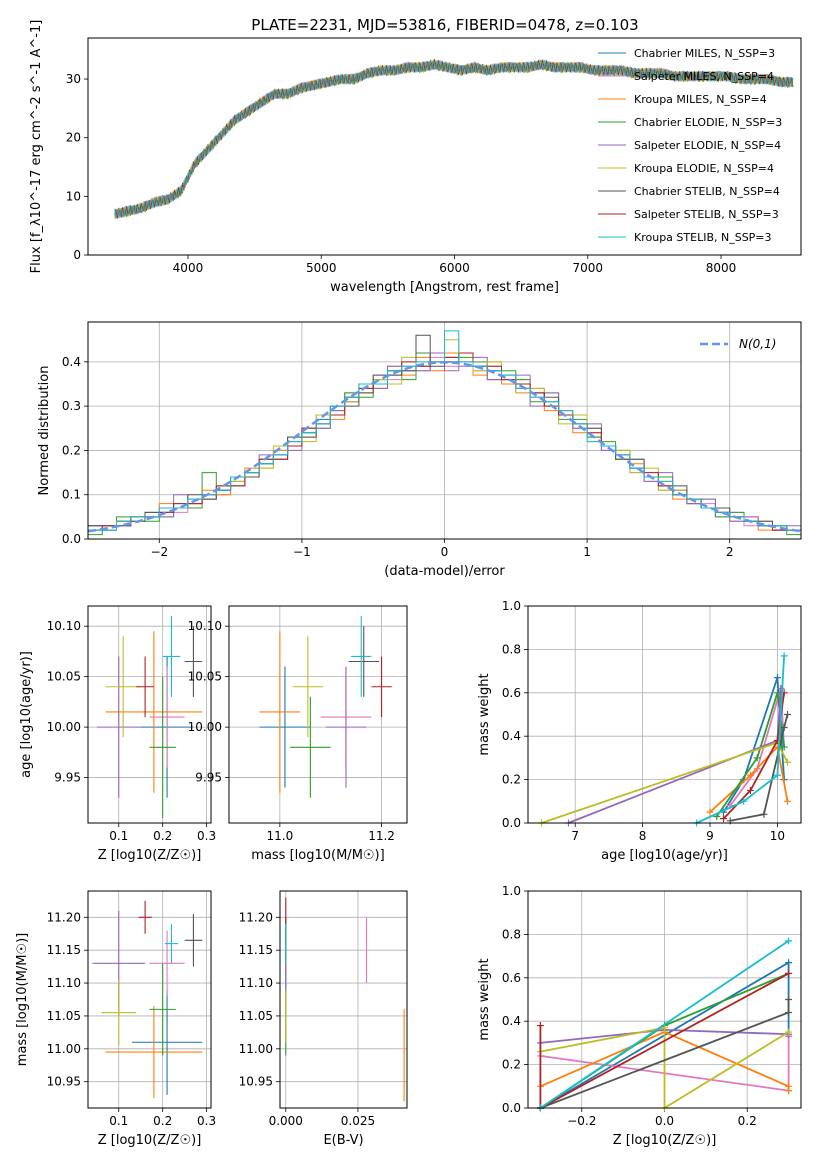 The image size is (819, 1170). What do you see at coordinates (279, 836) in the screenshot?
I see `x-tick-label: 11.0` at bounding box center [279, 836].